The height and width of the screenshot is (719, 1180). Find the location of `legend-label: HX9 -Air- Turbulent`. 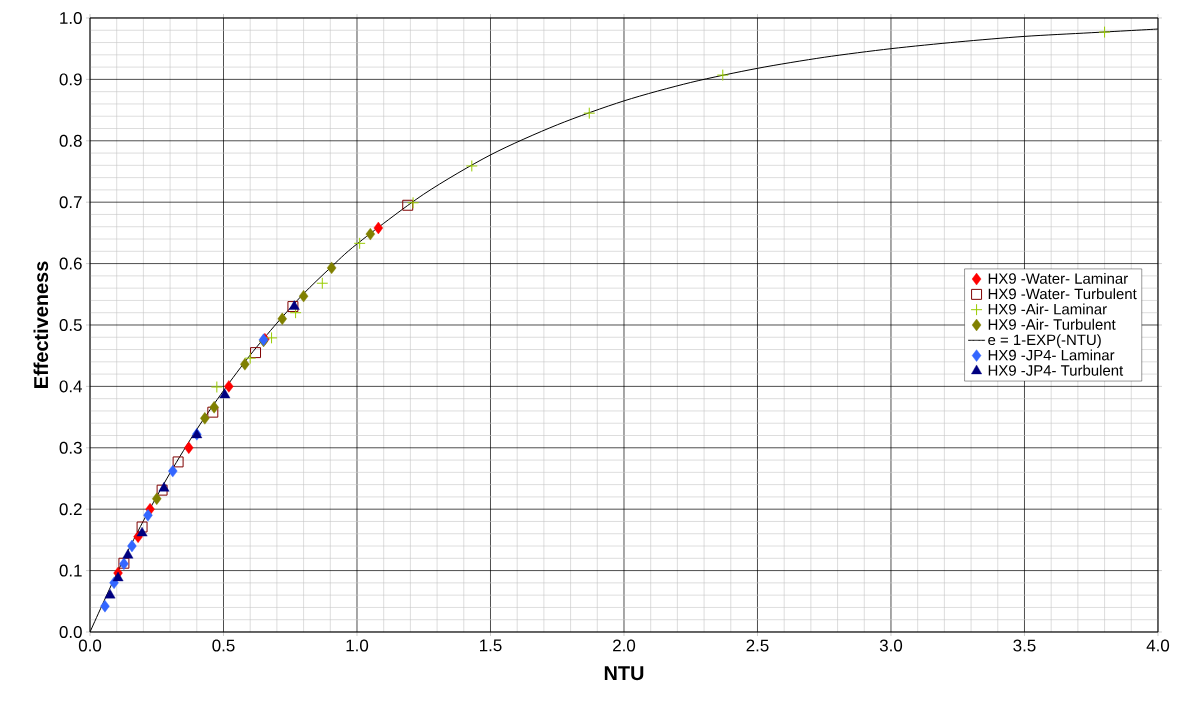

legend-label: HX9 -Air- Turbulent is located at coordinates (1052, 324).